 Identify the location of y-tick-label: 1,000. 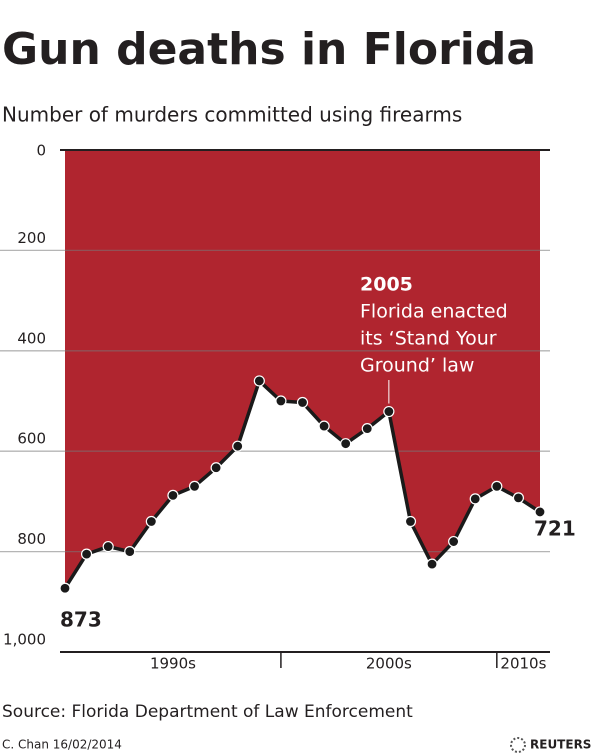
(24, 640).